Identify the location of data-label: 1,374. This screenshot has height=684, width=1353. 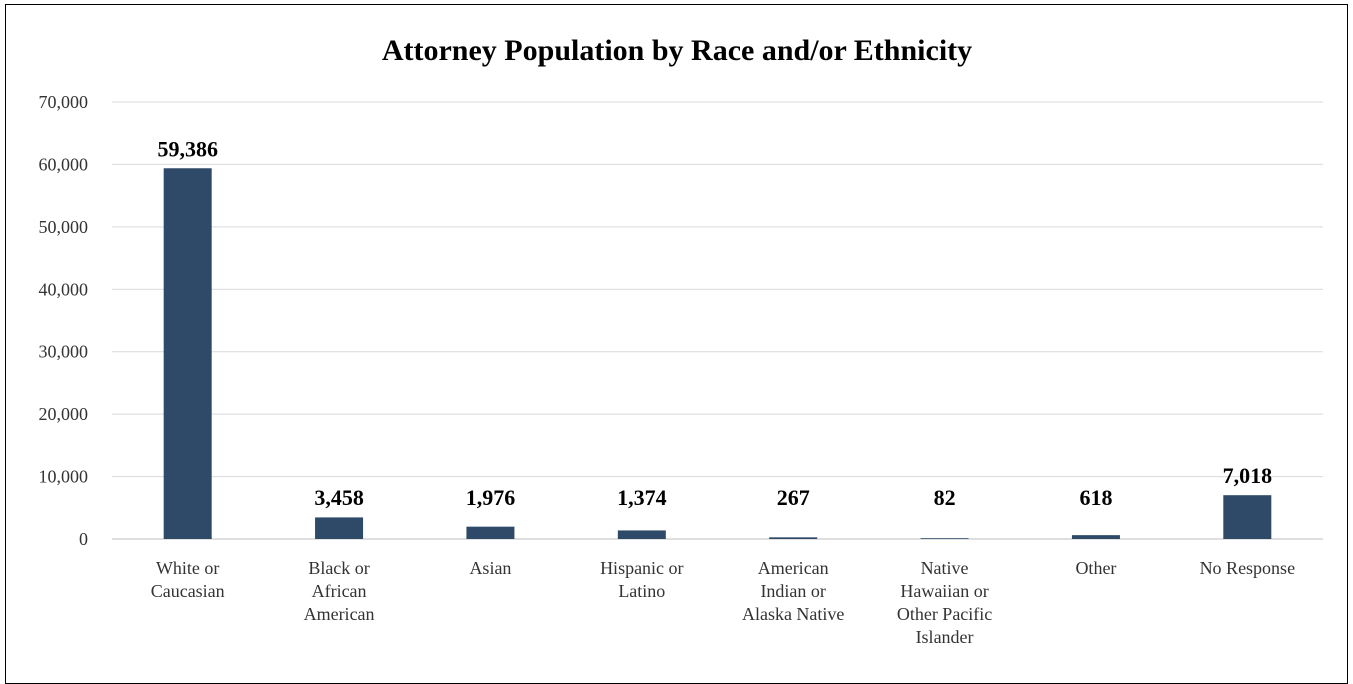
(642, 497).